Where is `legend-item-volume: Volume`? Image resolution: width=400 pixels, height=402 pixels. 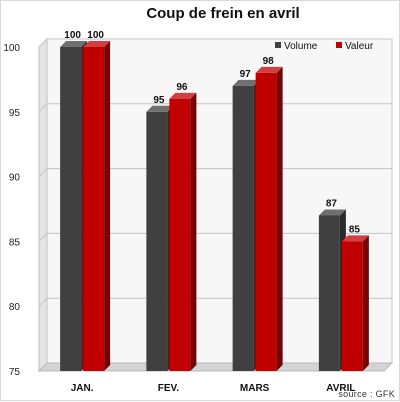
legend-item-volume: Volume is located at coordinates (296, 46).